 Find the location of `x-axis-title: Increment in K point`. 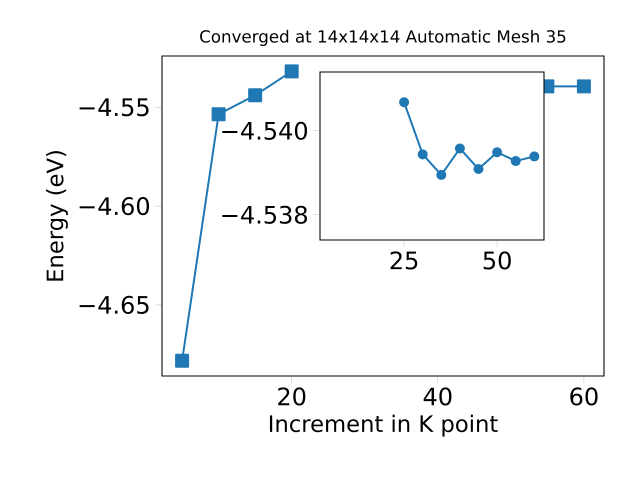

x-axis-title: Increment in K point is located at coordinates (384, 425).